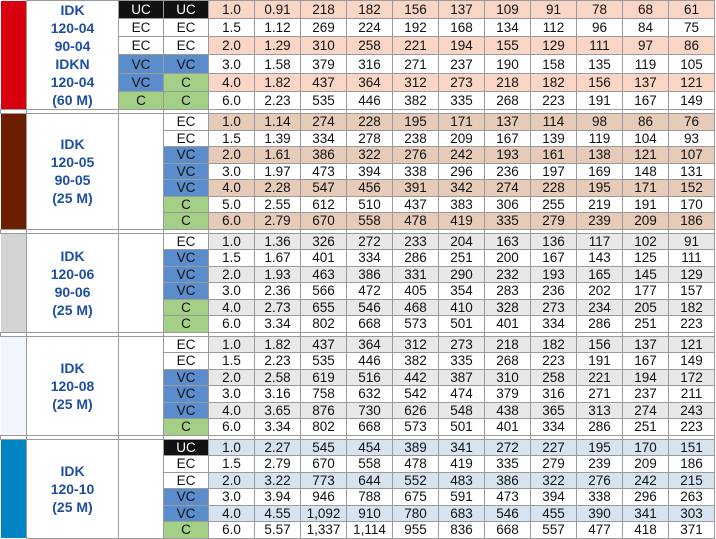 The image size is (716, 539). Describe the element at coordinates (357, 111) in the screenshot. I see `section-spacer` at that location.